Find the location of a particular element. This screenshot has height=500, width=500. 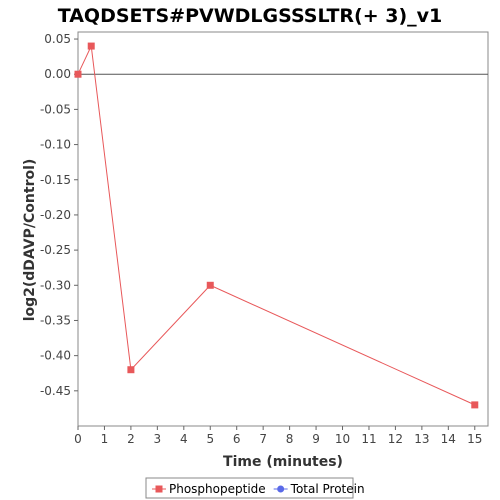

x-tick-label: 8 is located at coordinates (290, 439).